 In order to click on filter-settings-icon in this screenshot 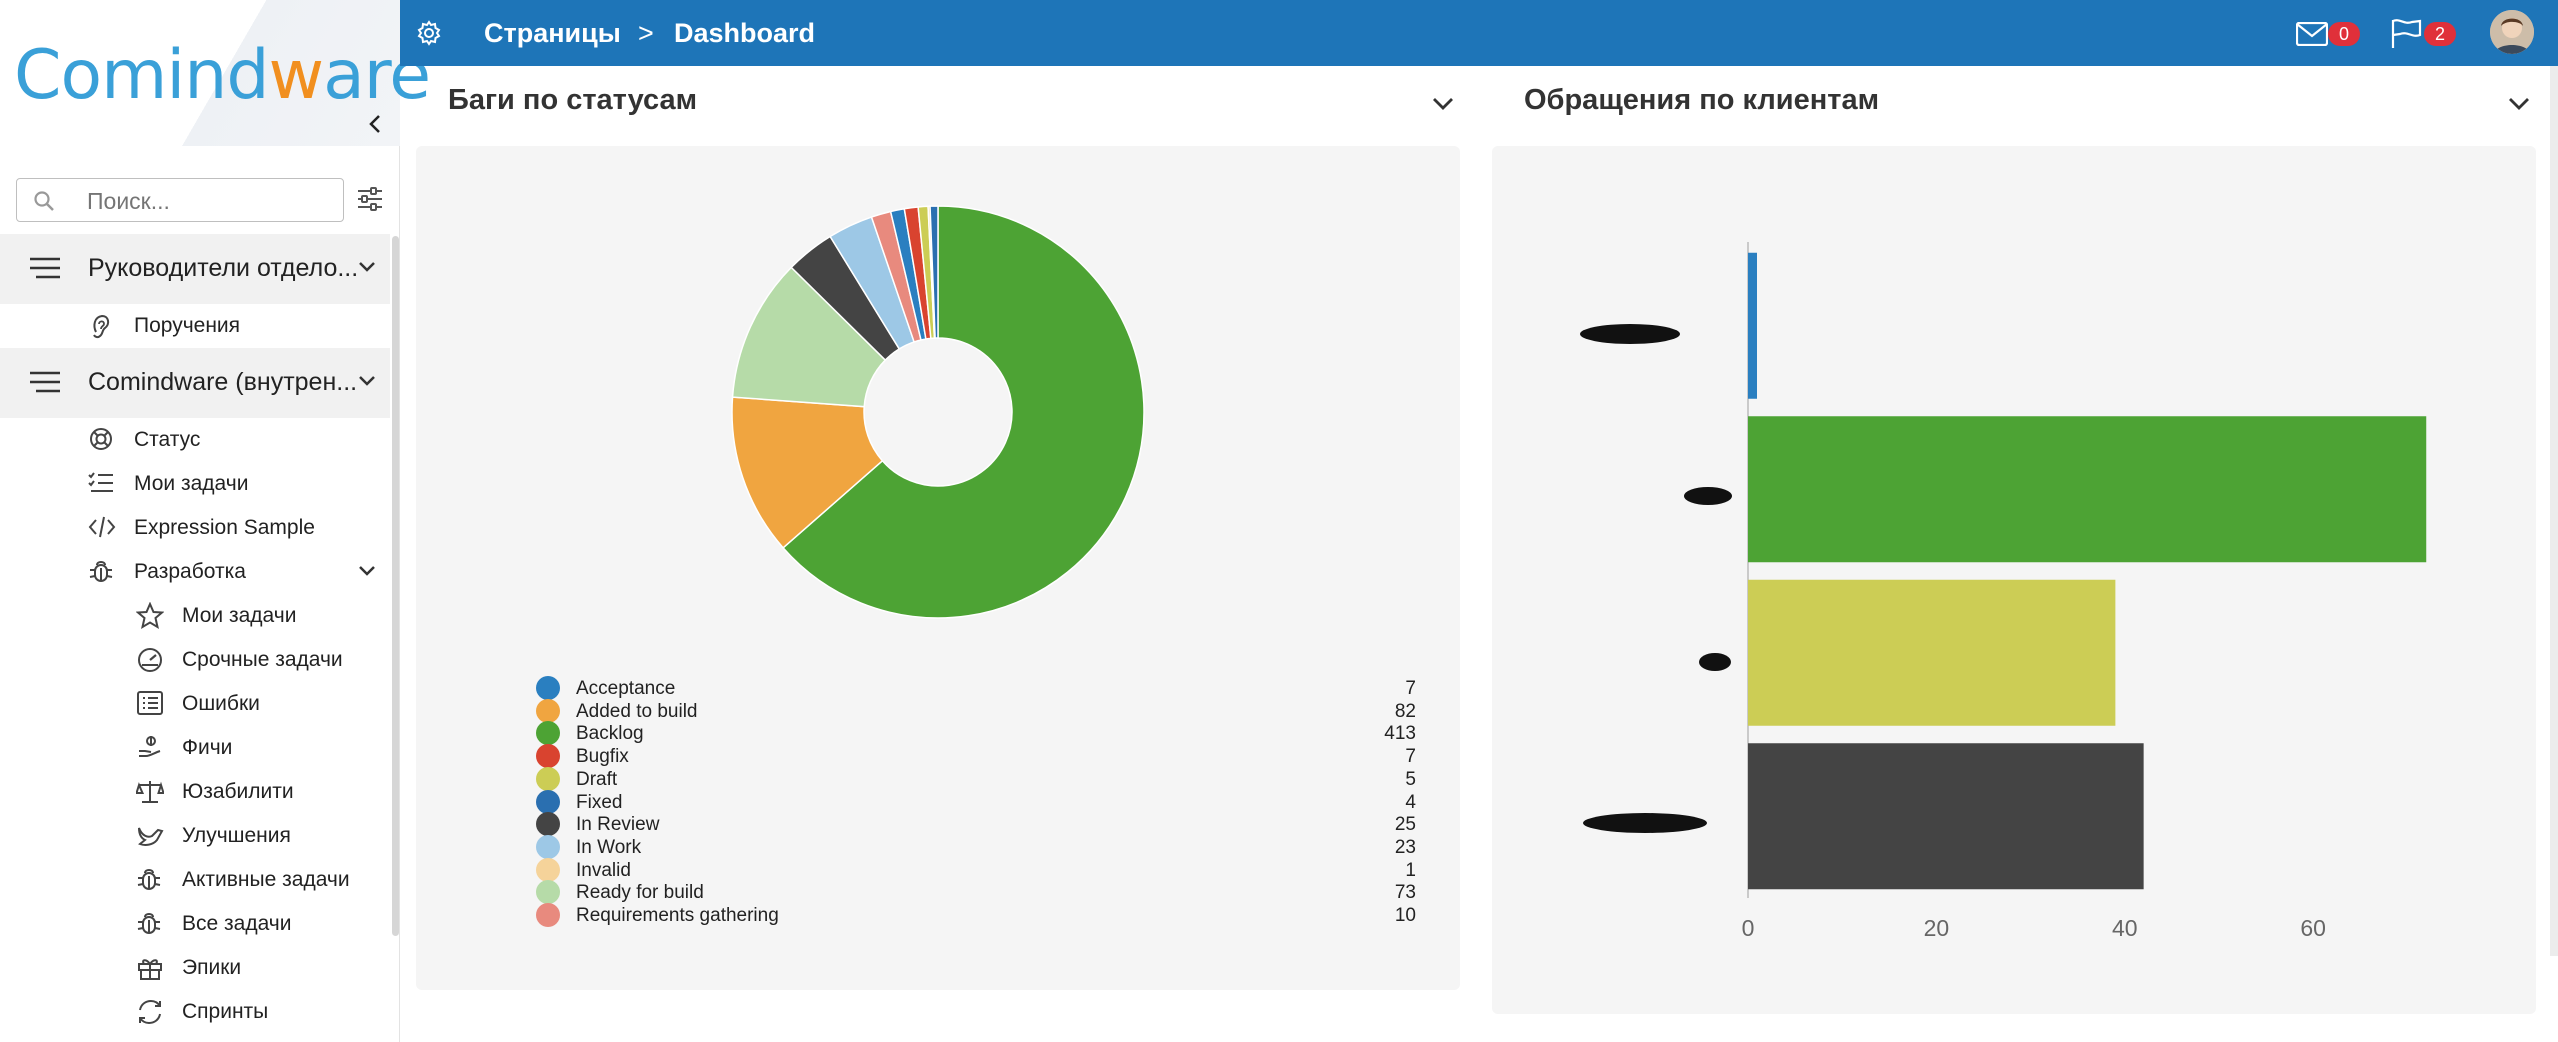, I will do `click(370, 199)`.